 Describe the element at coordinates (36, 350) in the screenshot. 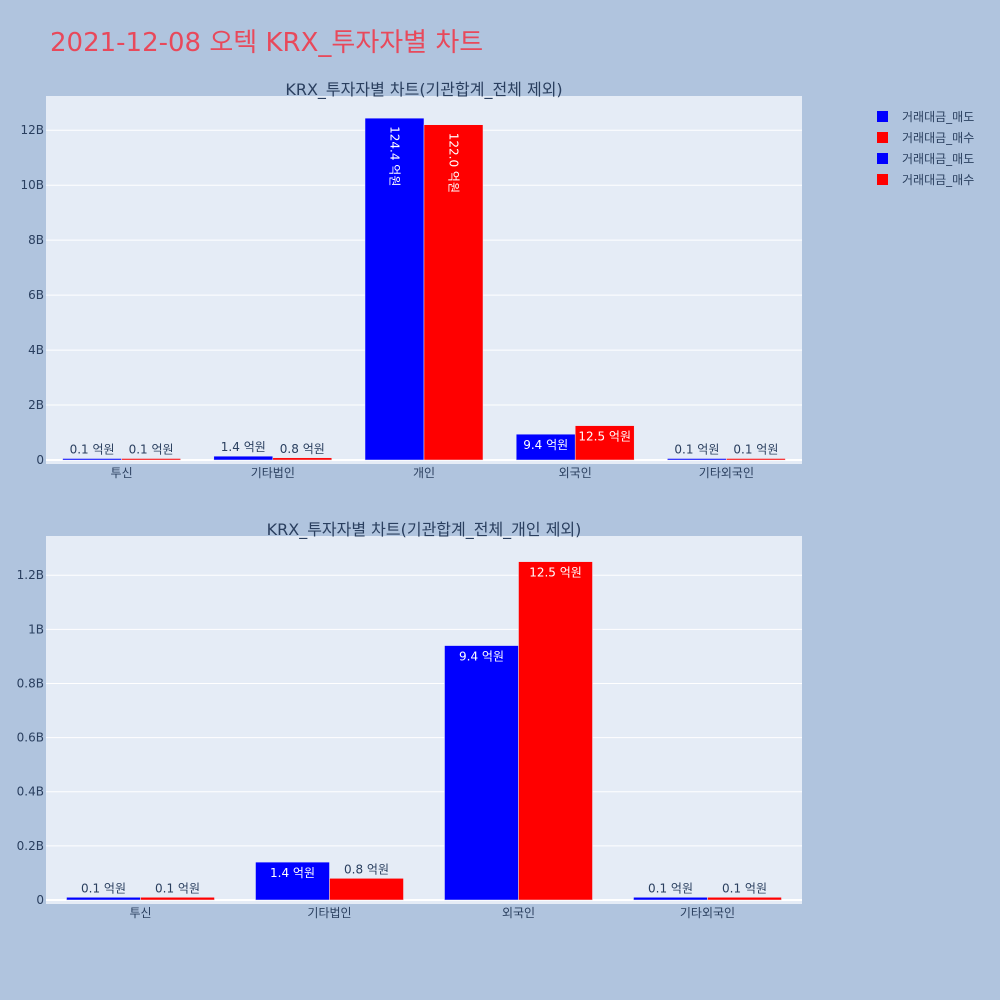

I see `y-tick-label: 4B` at that location.